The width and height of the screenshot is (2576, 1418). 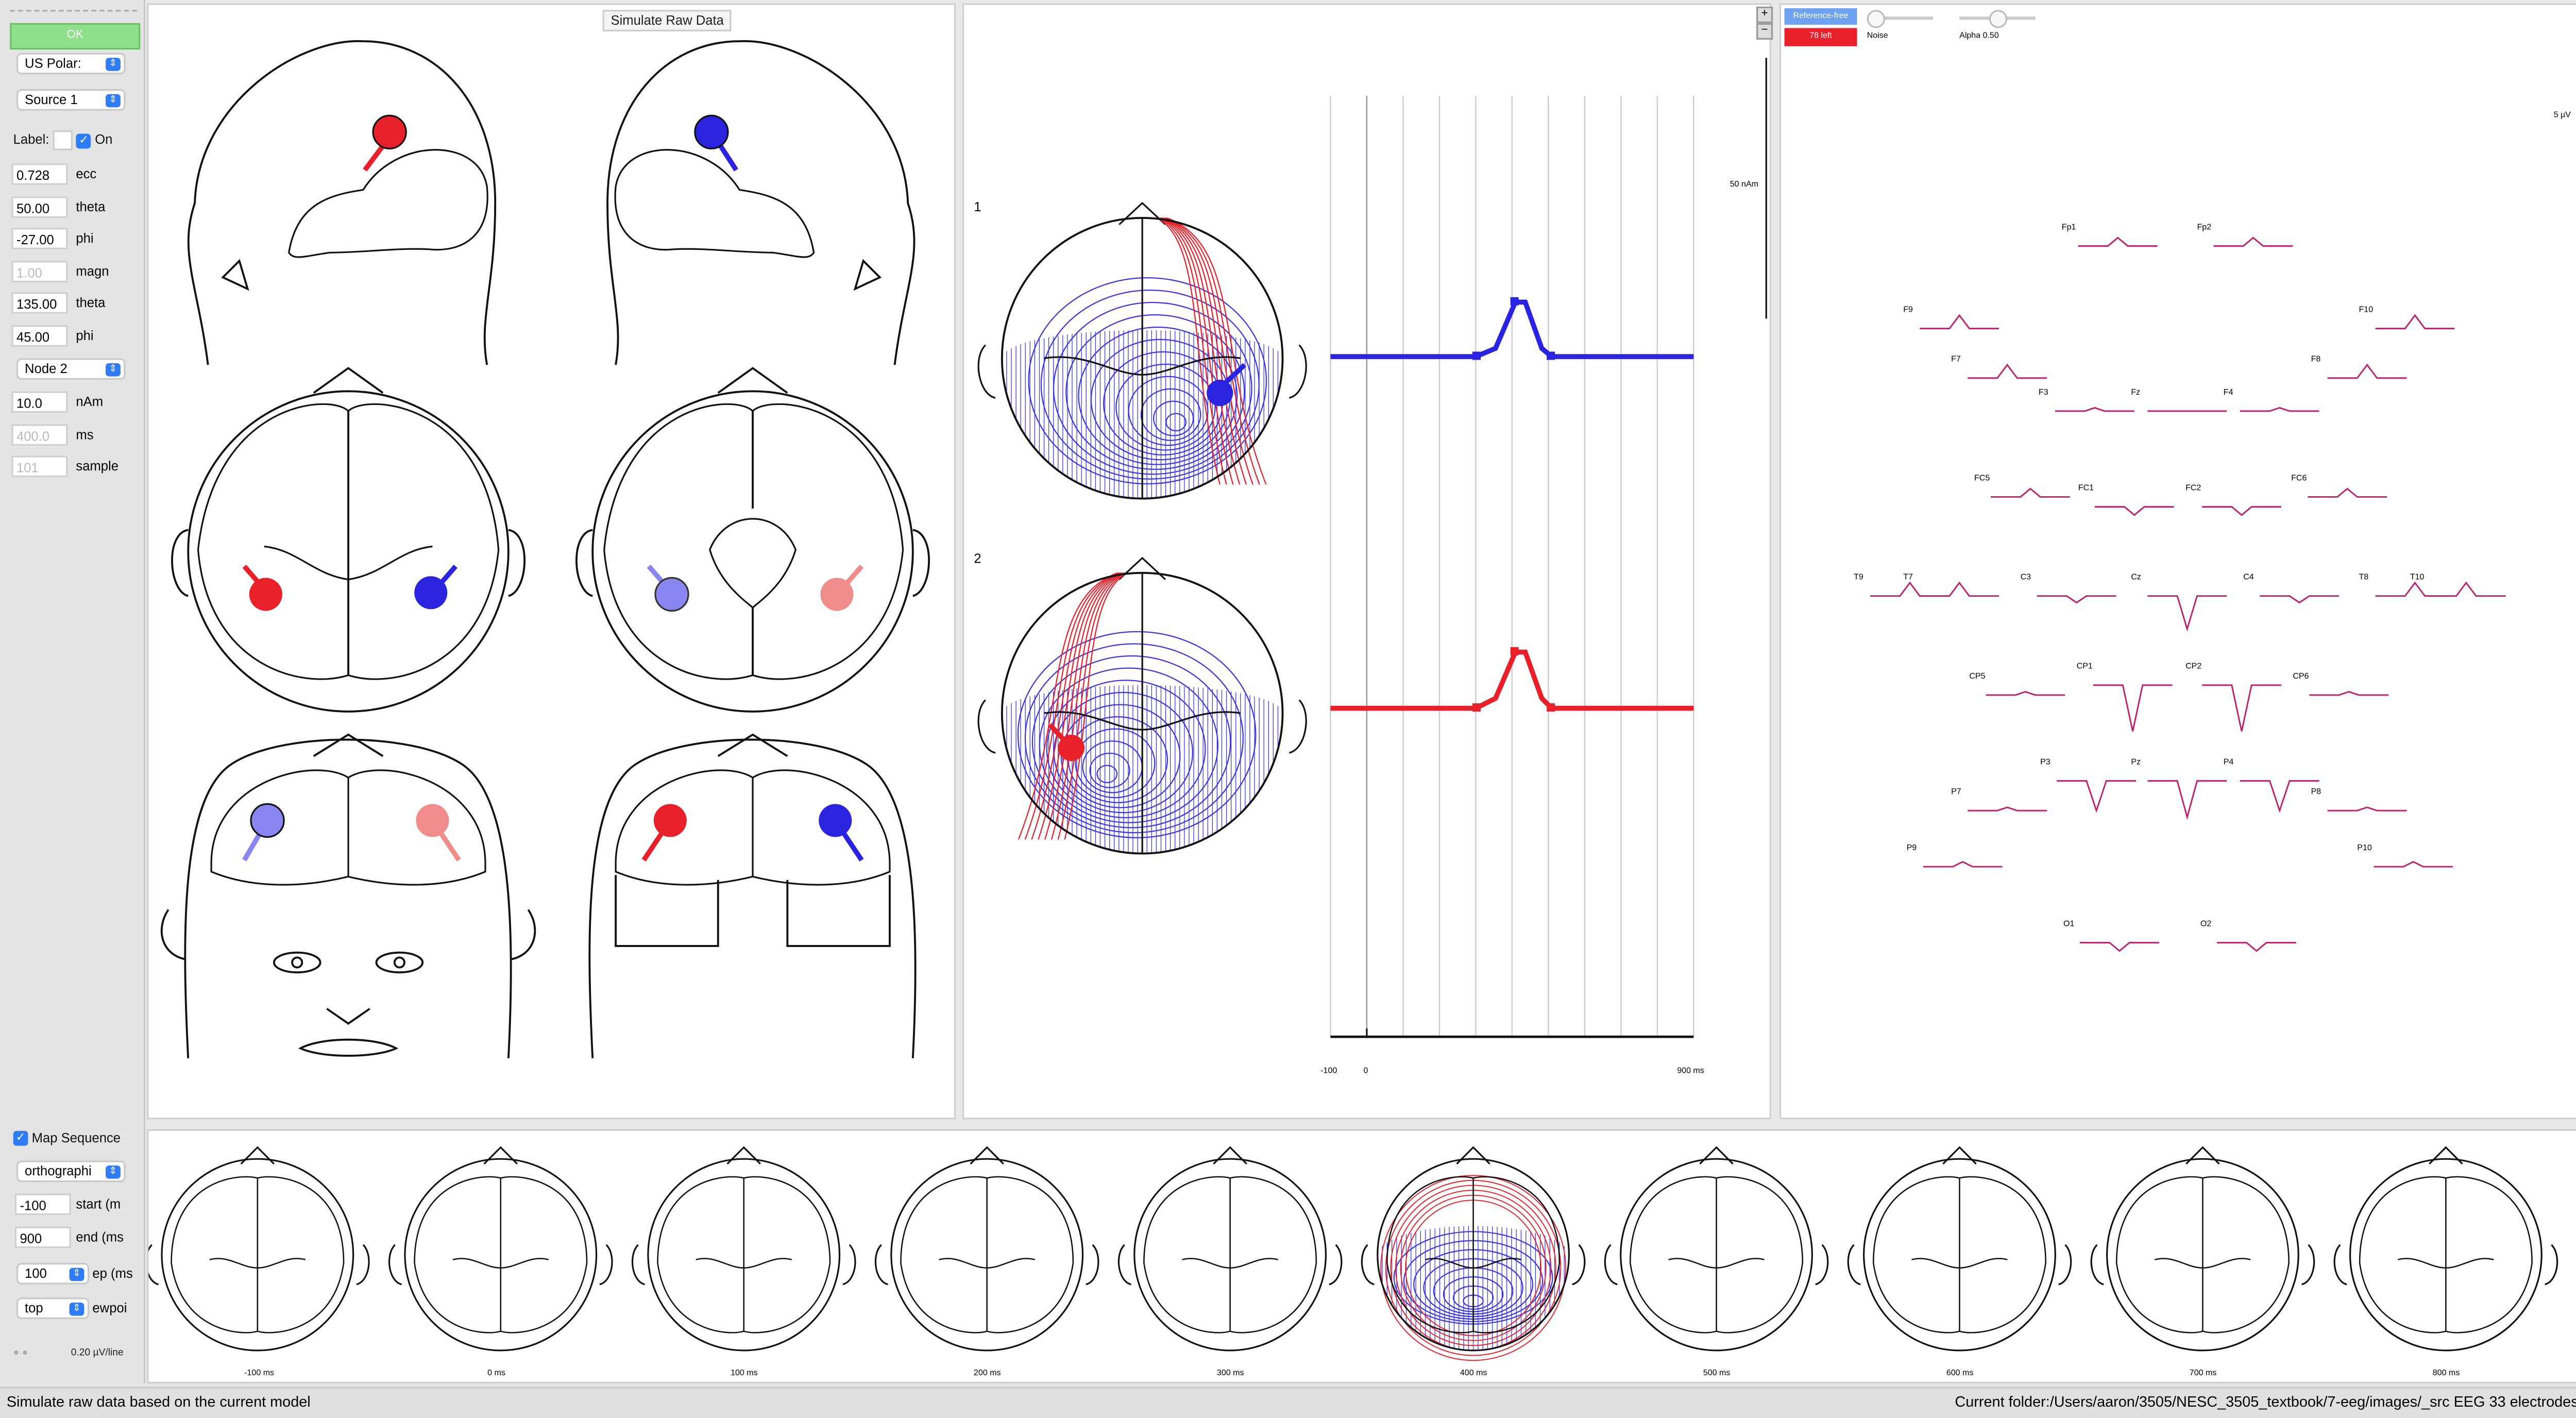 What do you see at coordinates (71, 1171) in the screenshot?
I see `projection-select: orthographi ⇕` at bounding box center [71, 1171].